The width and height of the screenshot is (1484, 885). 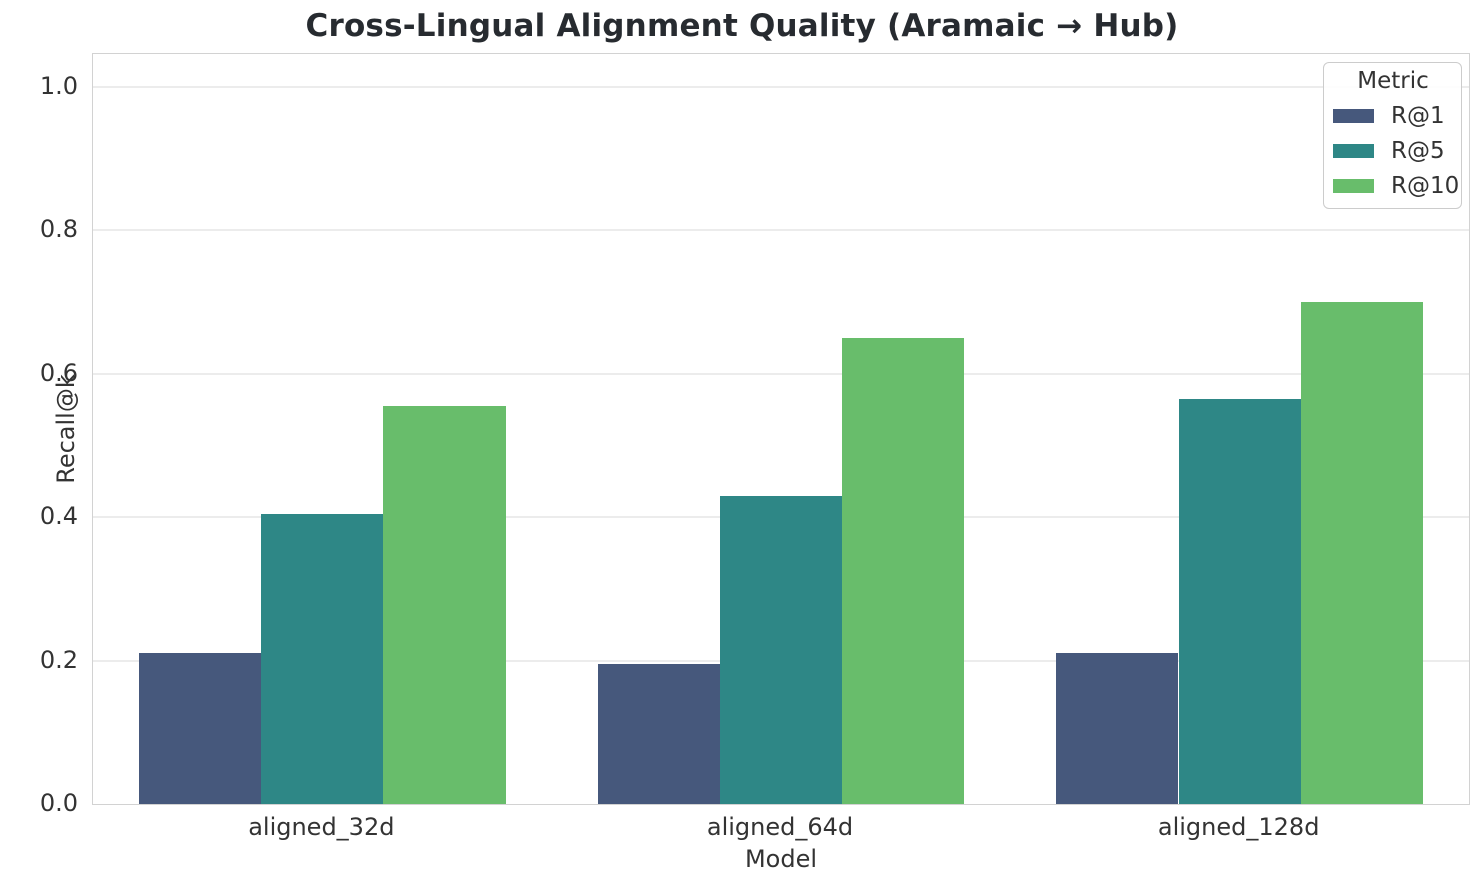 I want to click on legend-items: R@1 R@5 R@10, so click(x=1396, y=151).